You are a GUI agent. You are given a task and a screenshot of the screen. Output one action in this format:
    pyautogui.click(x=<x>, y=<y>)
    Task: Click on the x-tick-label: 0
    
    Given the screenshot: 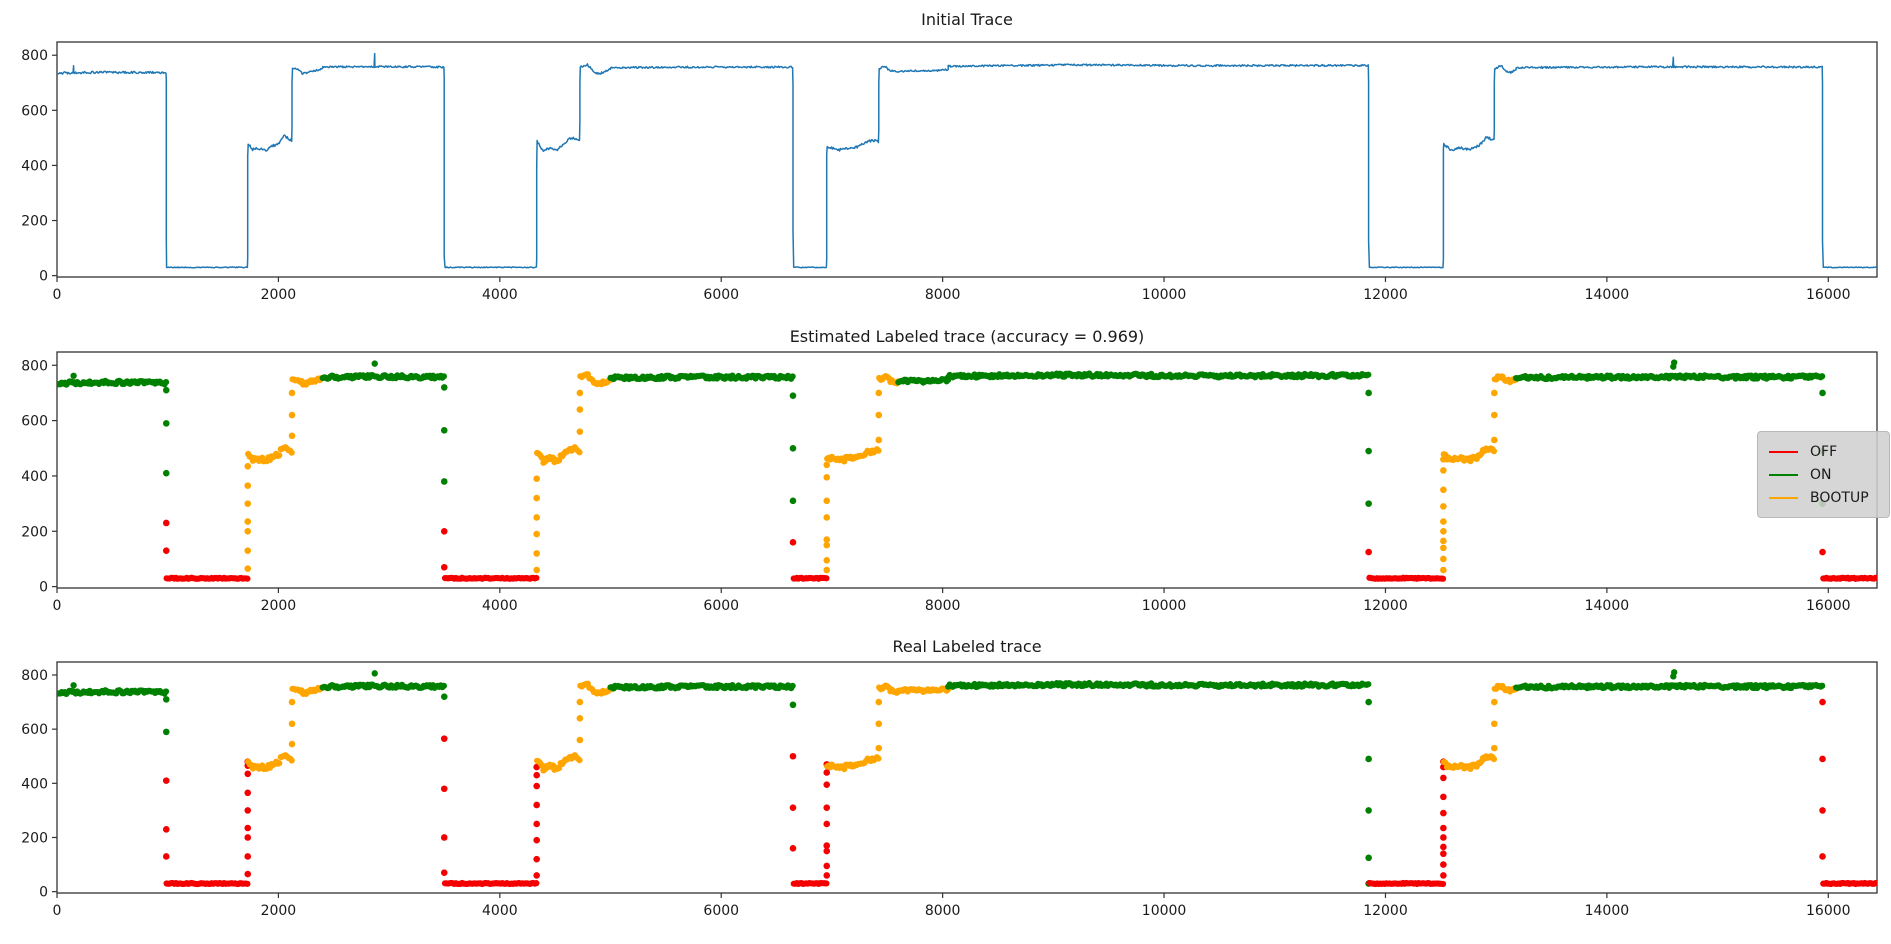 What is the action you would take?
    pyautogui.click(x=57, y=295)
    